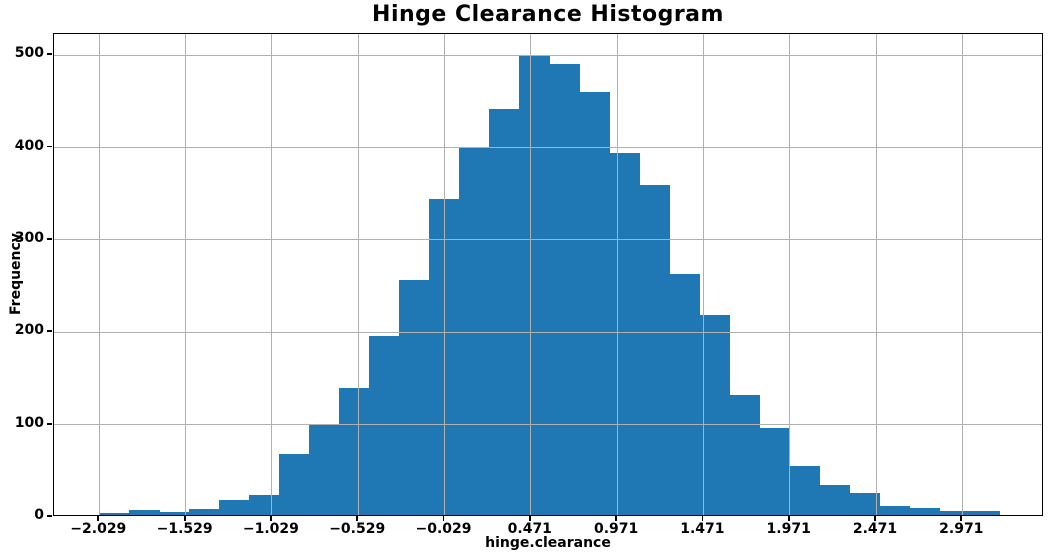 The image size is (1051, 556). What do you see at coordinates (270, 529) in the screenshot?
I see `x-tick-label: −1.029` at bounding box center [270, 529].